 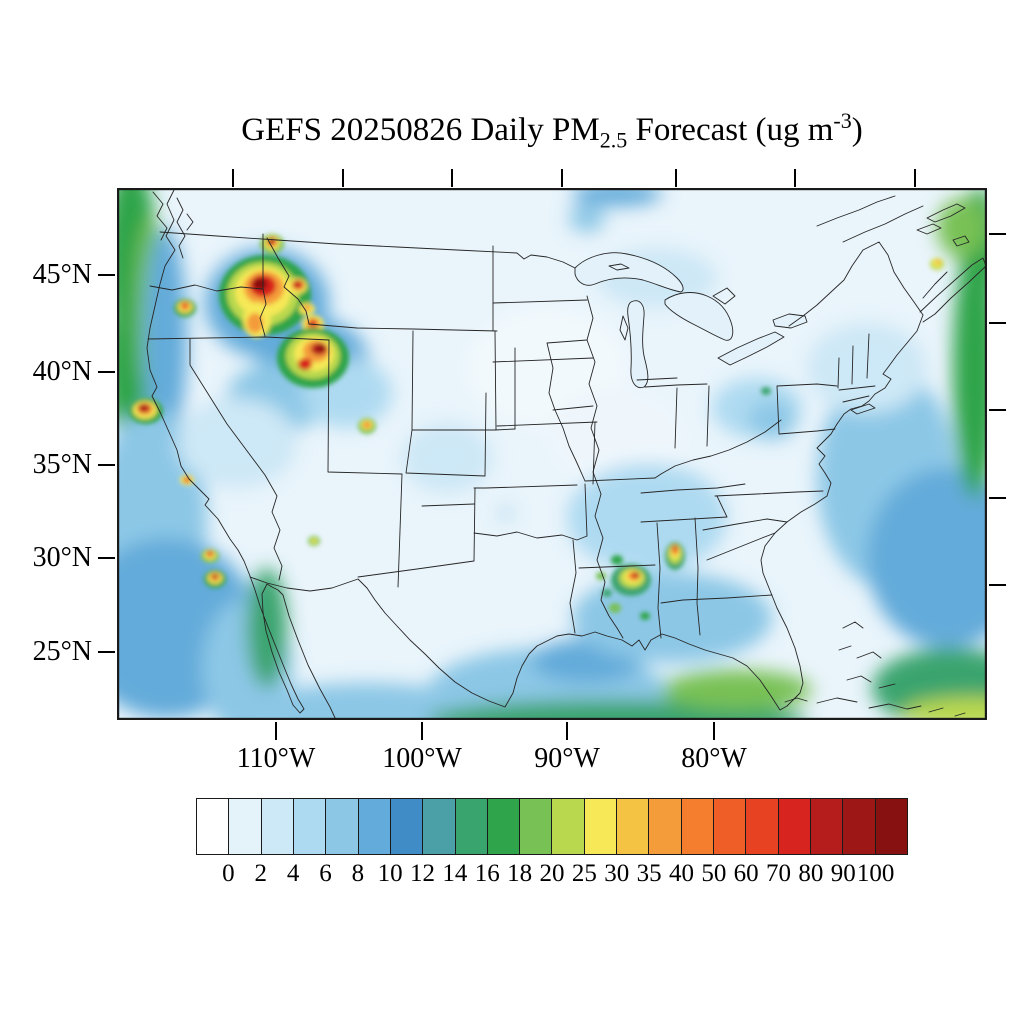 What do you see at coordinates (276, 758) in the screenshot?
I see `lon-tick-label: 110°W` at bounding box center [276, 758].